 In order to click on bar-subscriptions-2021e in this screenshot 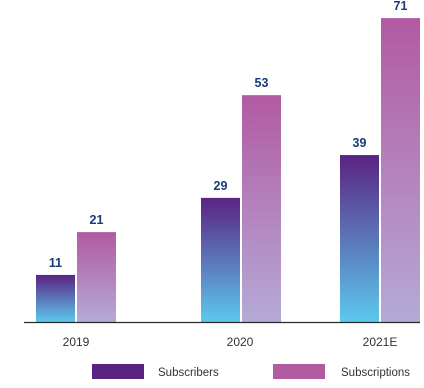, I will do `click(400, 170)`.